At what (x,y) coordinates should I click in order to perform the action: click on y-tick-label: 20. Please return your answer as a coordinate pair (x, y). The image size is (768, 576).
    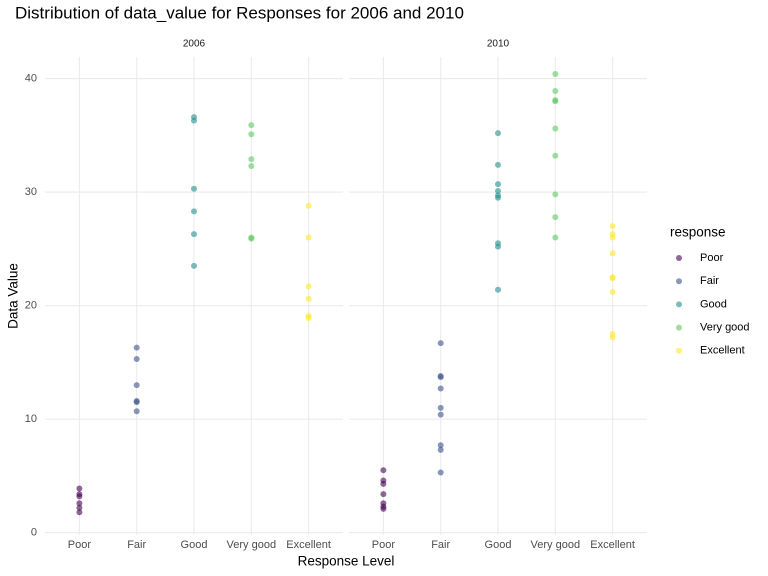
    Looking at the image, I should click on (31, 306).